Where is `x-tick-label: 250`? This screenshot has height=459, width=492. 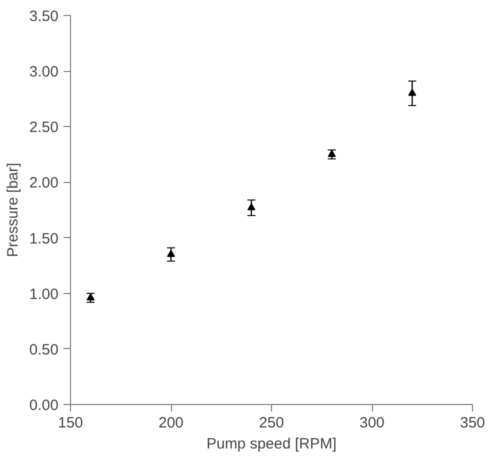
x-tick-label: 250 is located at coordinates (271, 423).